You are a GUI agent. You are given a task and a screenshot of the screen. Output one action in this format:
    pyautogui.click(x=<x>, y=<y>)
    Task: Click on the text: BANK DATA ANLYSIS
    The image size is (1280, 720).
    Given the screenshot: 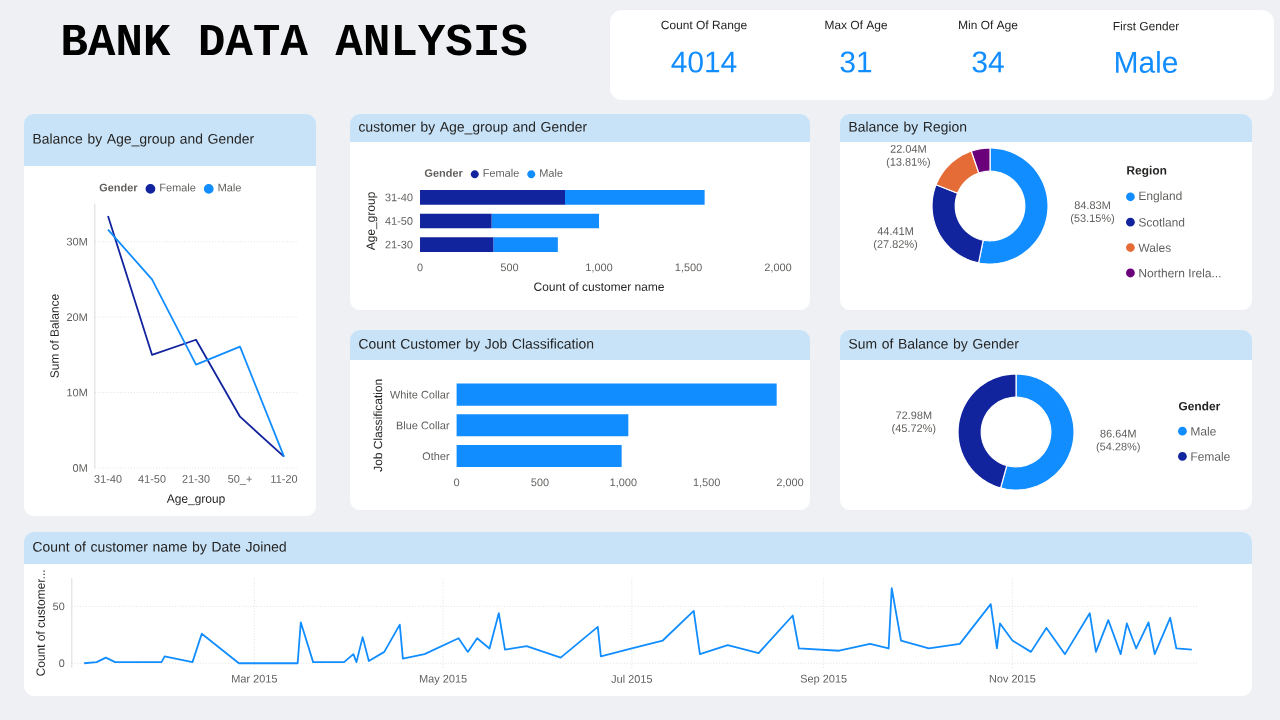 What is the action you would take?
    pyautogui.click(x=295, y=40)
    